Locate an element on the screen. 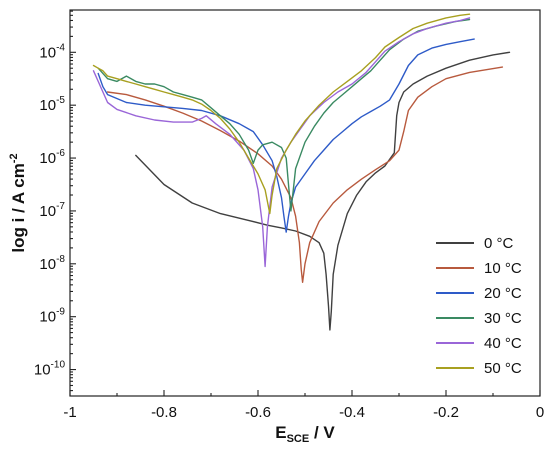  x-tick-label: -0.8 is located at coordinates (164, 412).